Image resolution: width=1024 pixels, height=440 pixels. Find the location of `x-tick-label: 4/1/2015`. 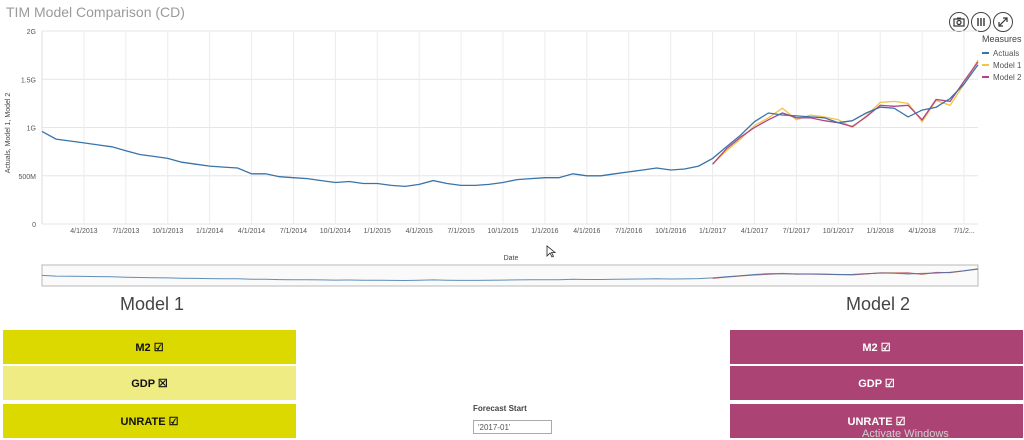

x-tick-label: 4/1/2015 is located at coordinates (419, 231).